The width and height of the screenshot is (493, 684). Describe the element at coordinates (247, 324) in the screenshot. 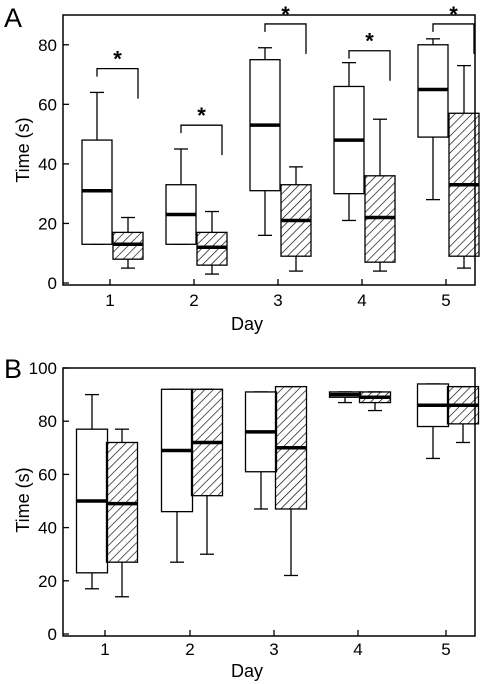

I see `panel-a-x-axis-label: Day` at that location.